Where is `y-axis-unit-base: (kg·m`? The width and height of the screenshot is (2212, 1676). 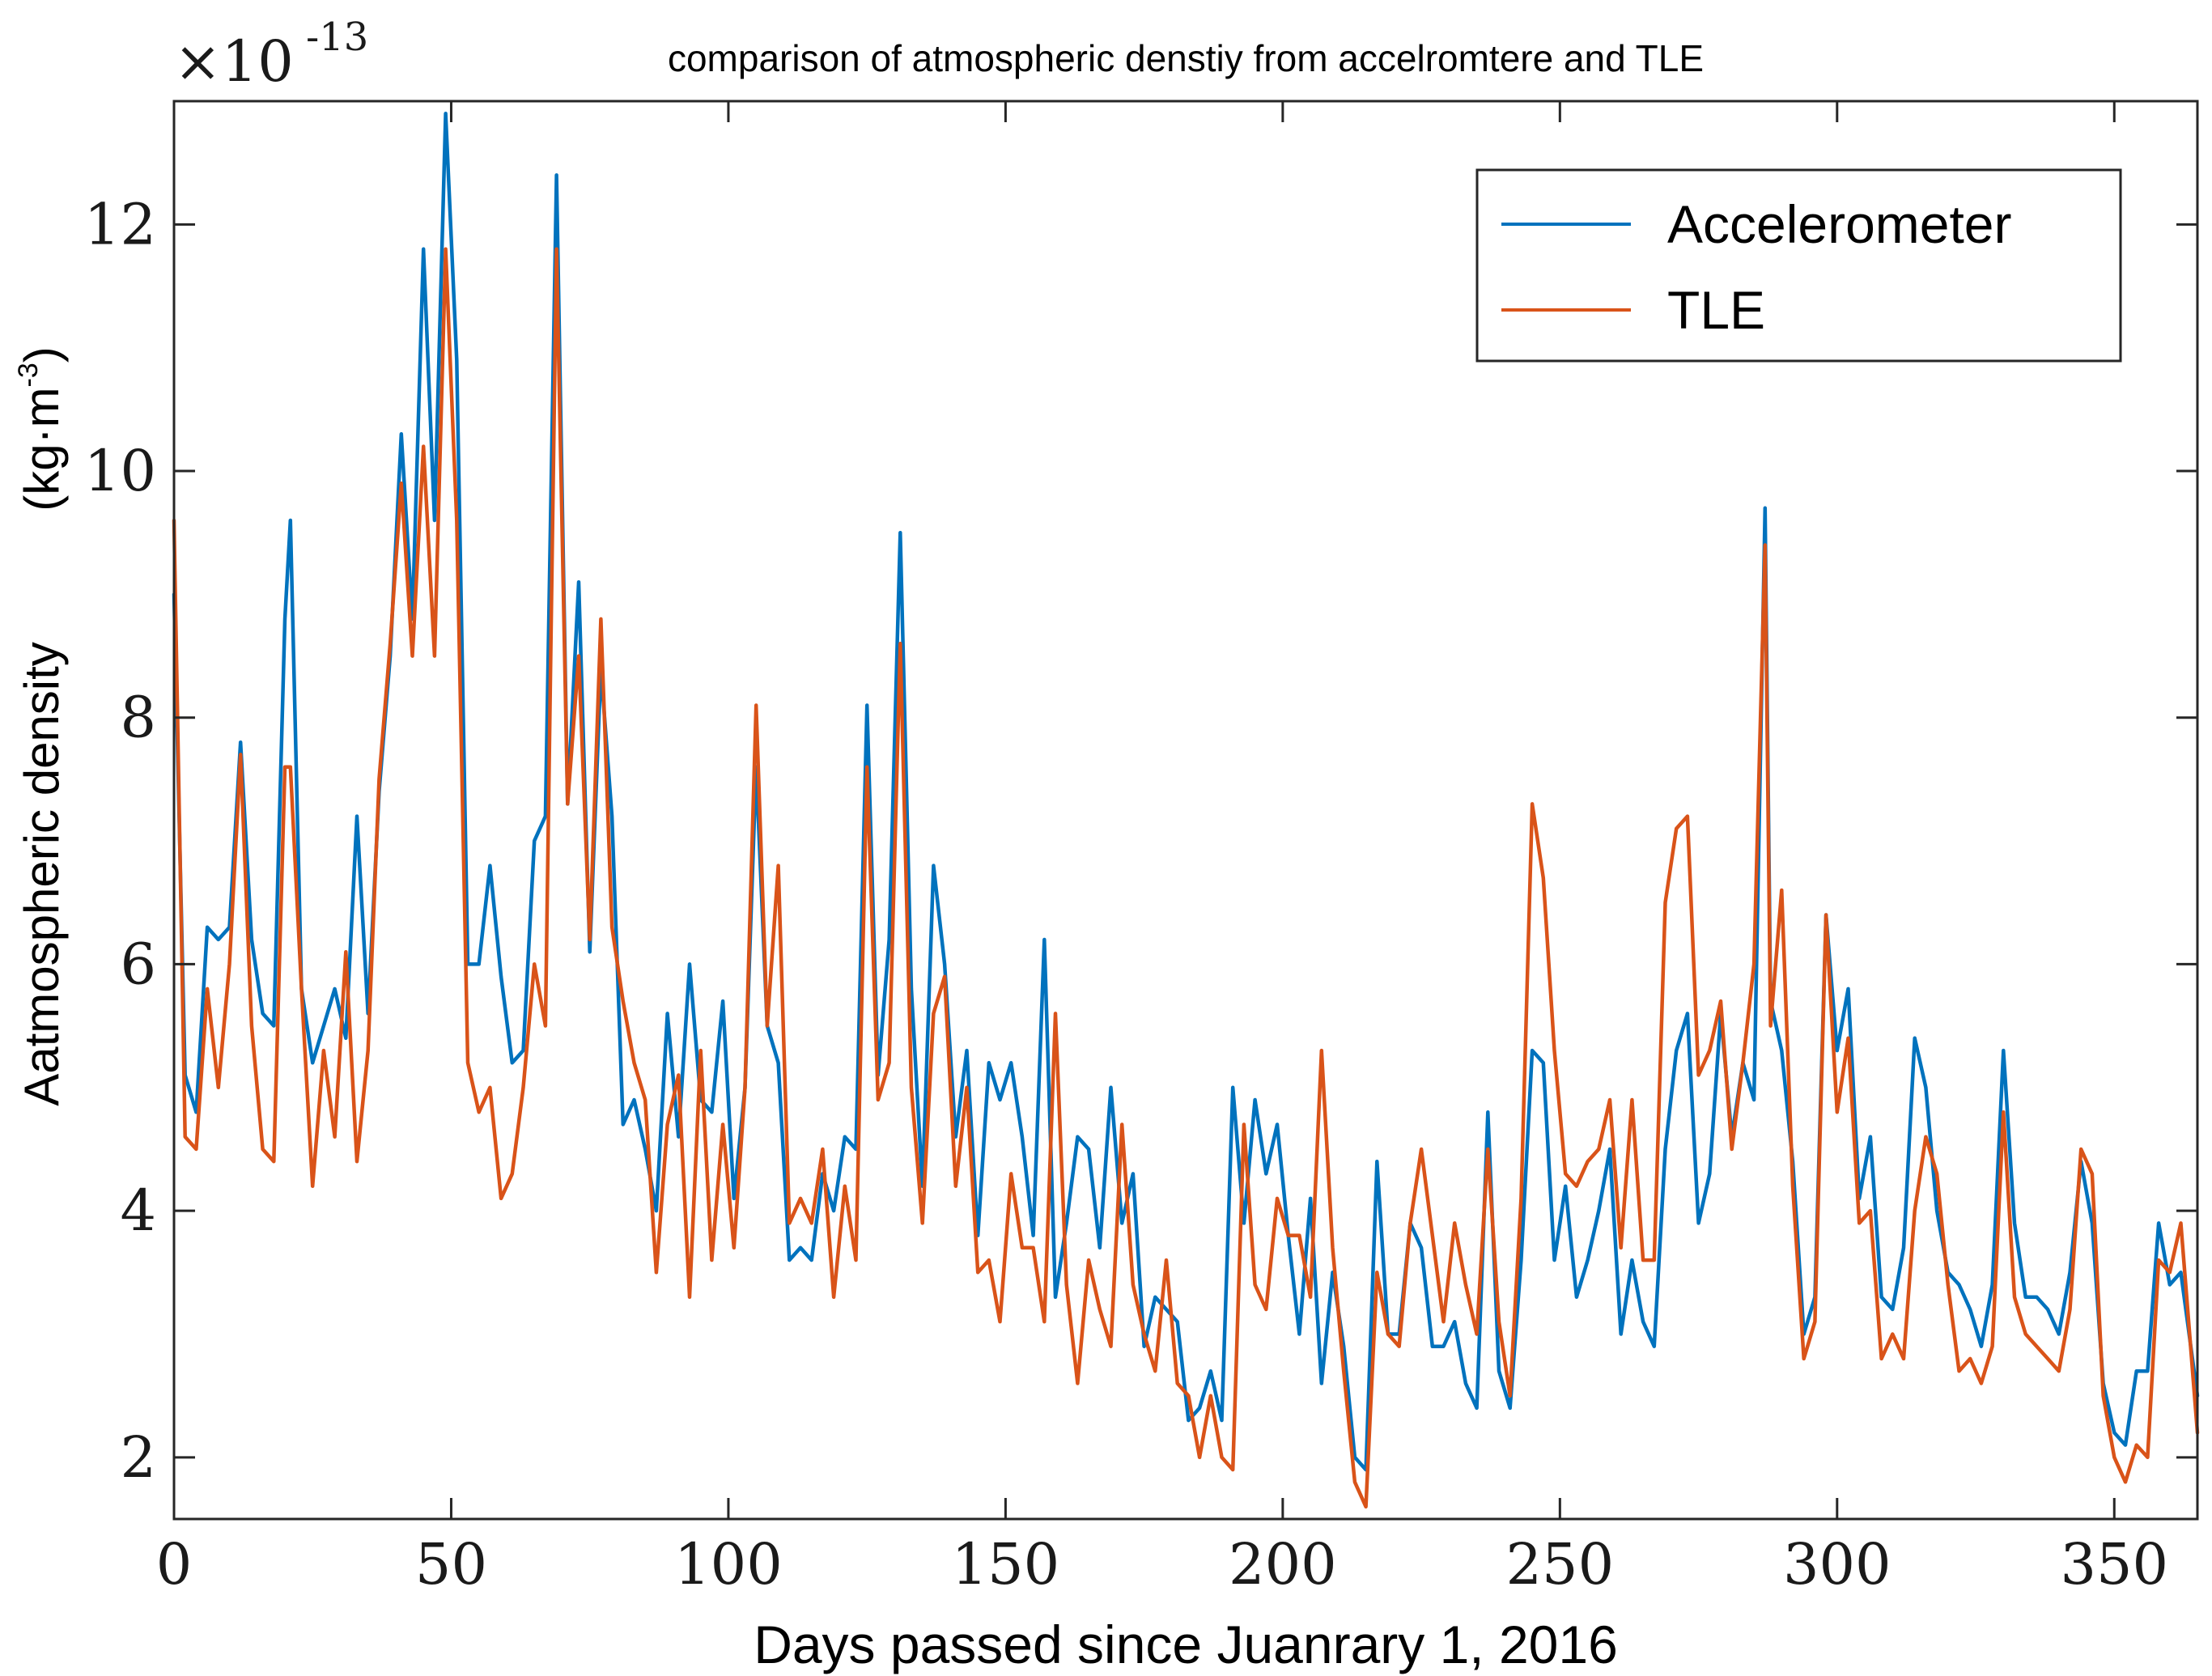
y-axis-unit-base: (kg·m is located at coordinates (42, 449).